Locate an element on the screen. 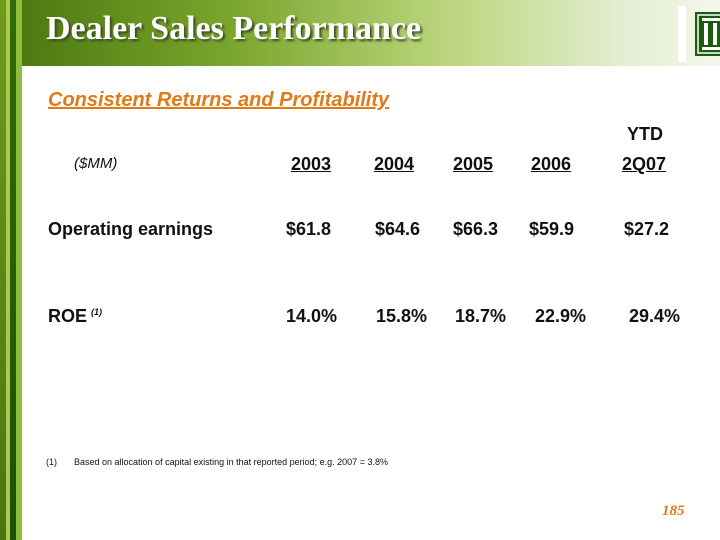  bank-logo-icon is located at coordinates (707, 34).